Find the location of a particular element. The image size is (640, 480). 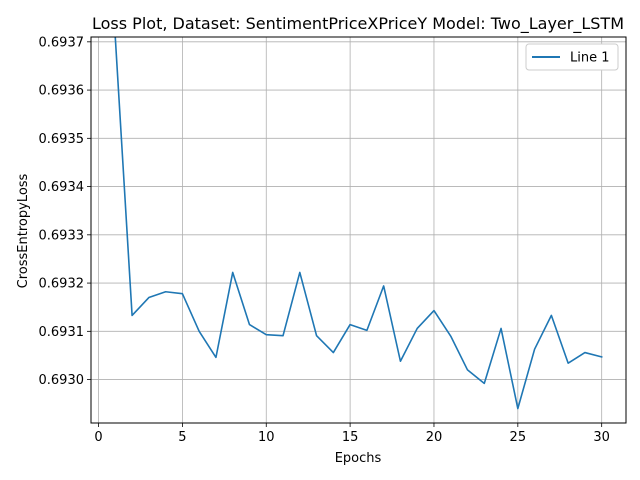

x-tick-label: 20 is located at coordinates (434, 437).